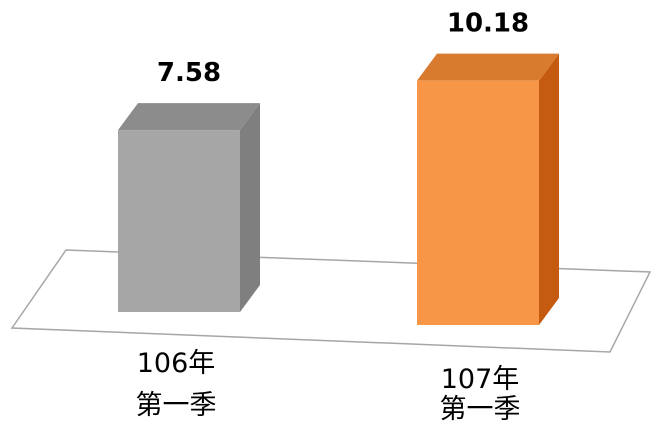 The height and width of the screenshot is (424, 658). What do you see at coordinates (176, 363) in the screenshot?
I see `category-label-0-0: 106年` at bounding box center [176, 363].